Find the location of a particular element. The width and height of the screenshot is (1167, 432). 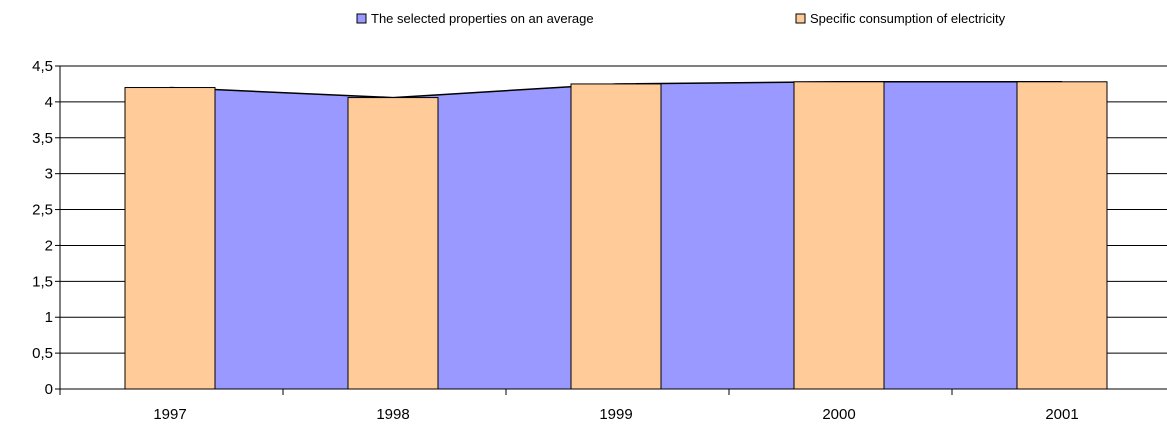

x-tick-label-1997: 1997 is located at coordinates (169, 414).